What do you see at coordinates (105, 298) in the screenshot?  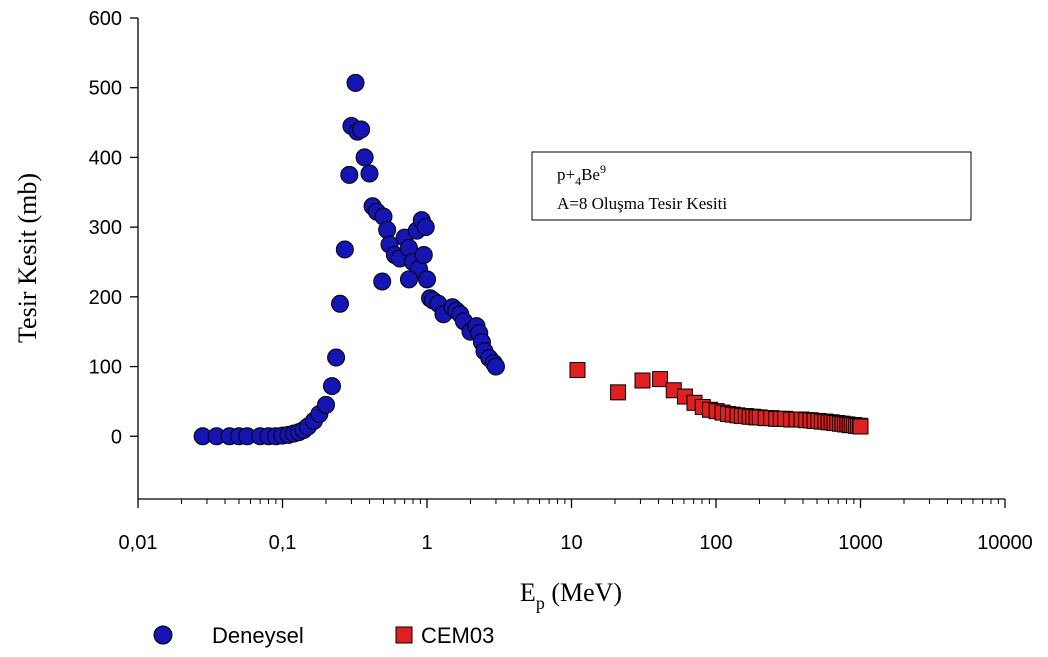 I see `y-tick-label: 200` at bounding box center [105, 298].